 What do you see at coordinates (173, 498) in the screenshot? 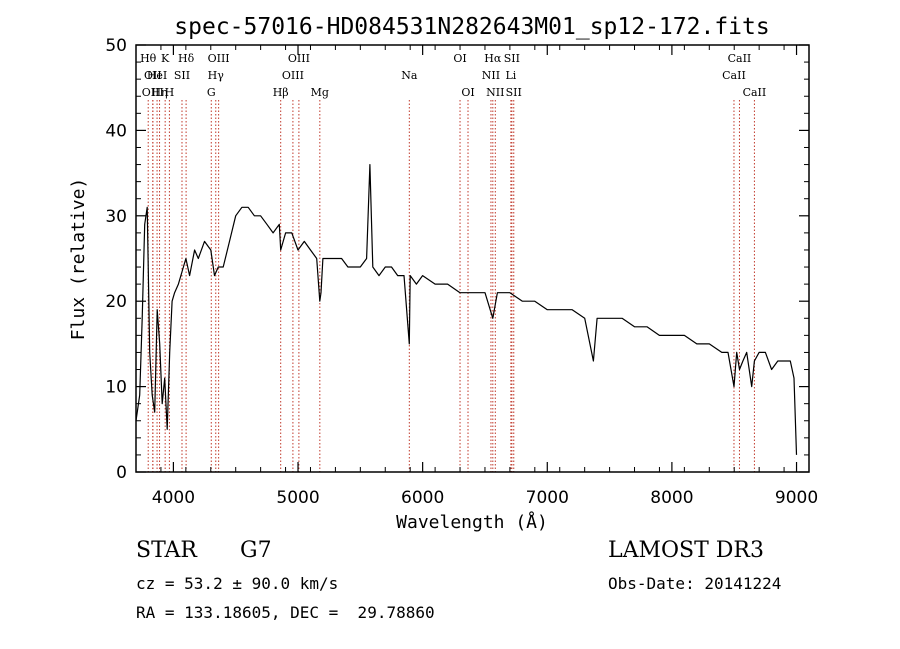
I see `x-tick-label-0: 4000` at bounding box center [173, 498].